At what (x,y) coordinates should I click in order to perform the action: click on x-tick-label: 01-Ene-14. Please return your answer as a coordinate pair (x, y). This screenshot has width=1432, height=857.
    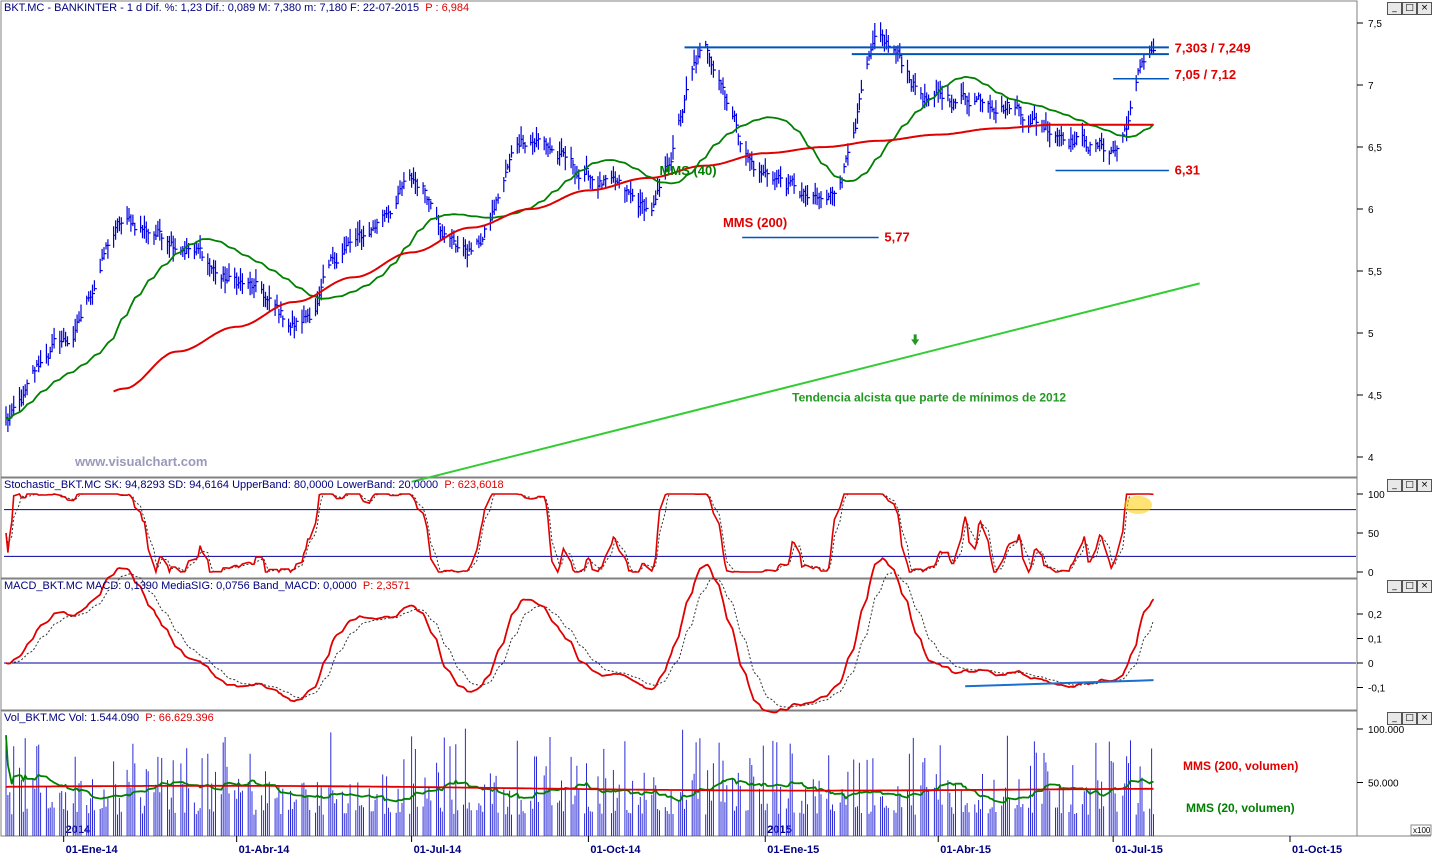
    Looking at the image, I should click on (92, 850).